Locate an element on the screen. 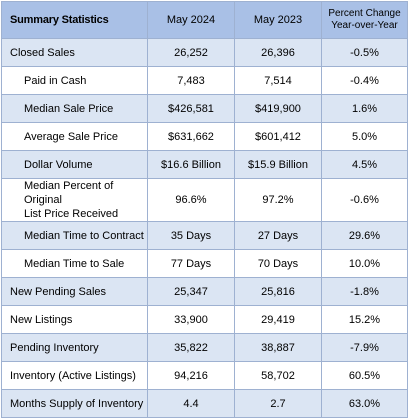 The image size is (408, 418). header-current-period: May 2024 is located at coordinates (191, 20).